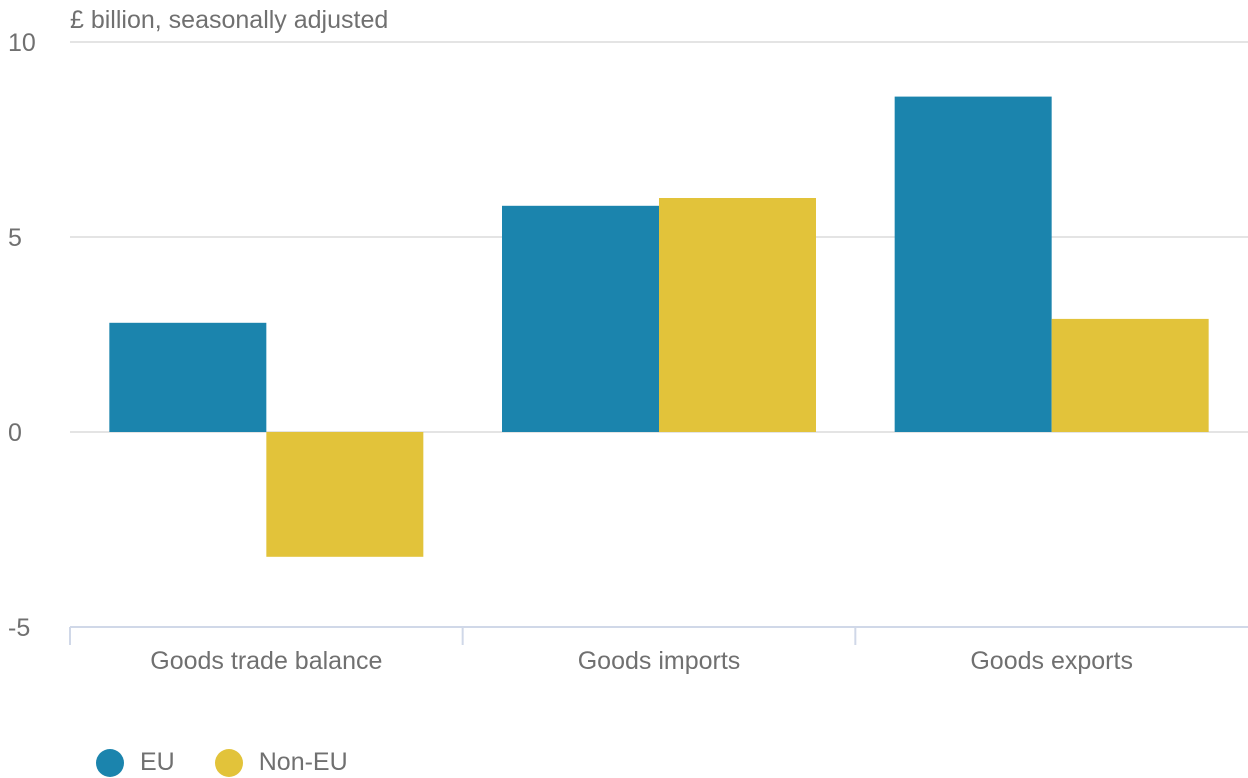 This screenshot has width=1248, height=778. What do you see at coordinates (266, 661) in the screenshot?
I see `x-tick-label: Goods trade balance` at bounding box center [266, 661].